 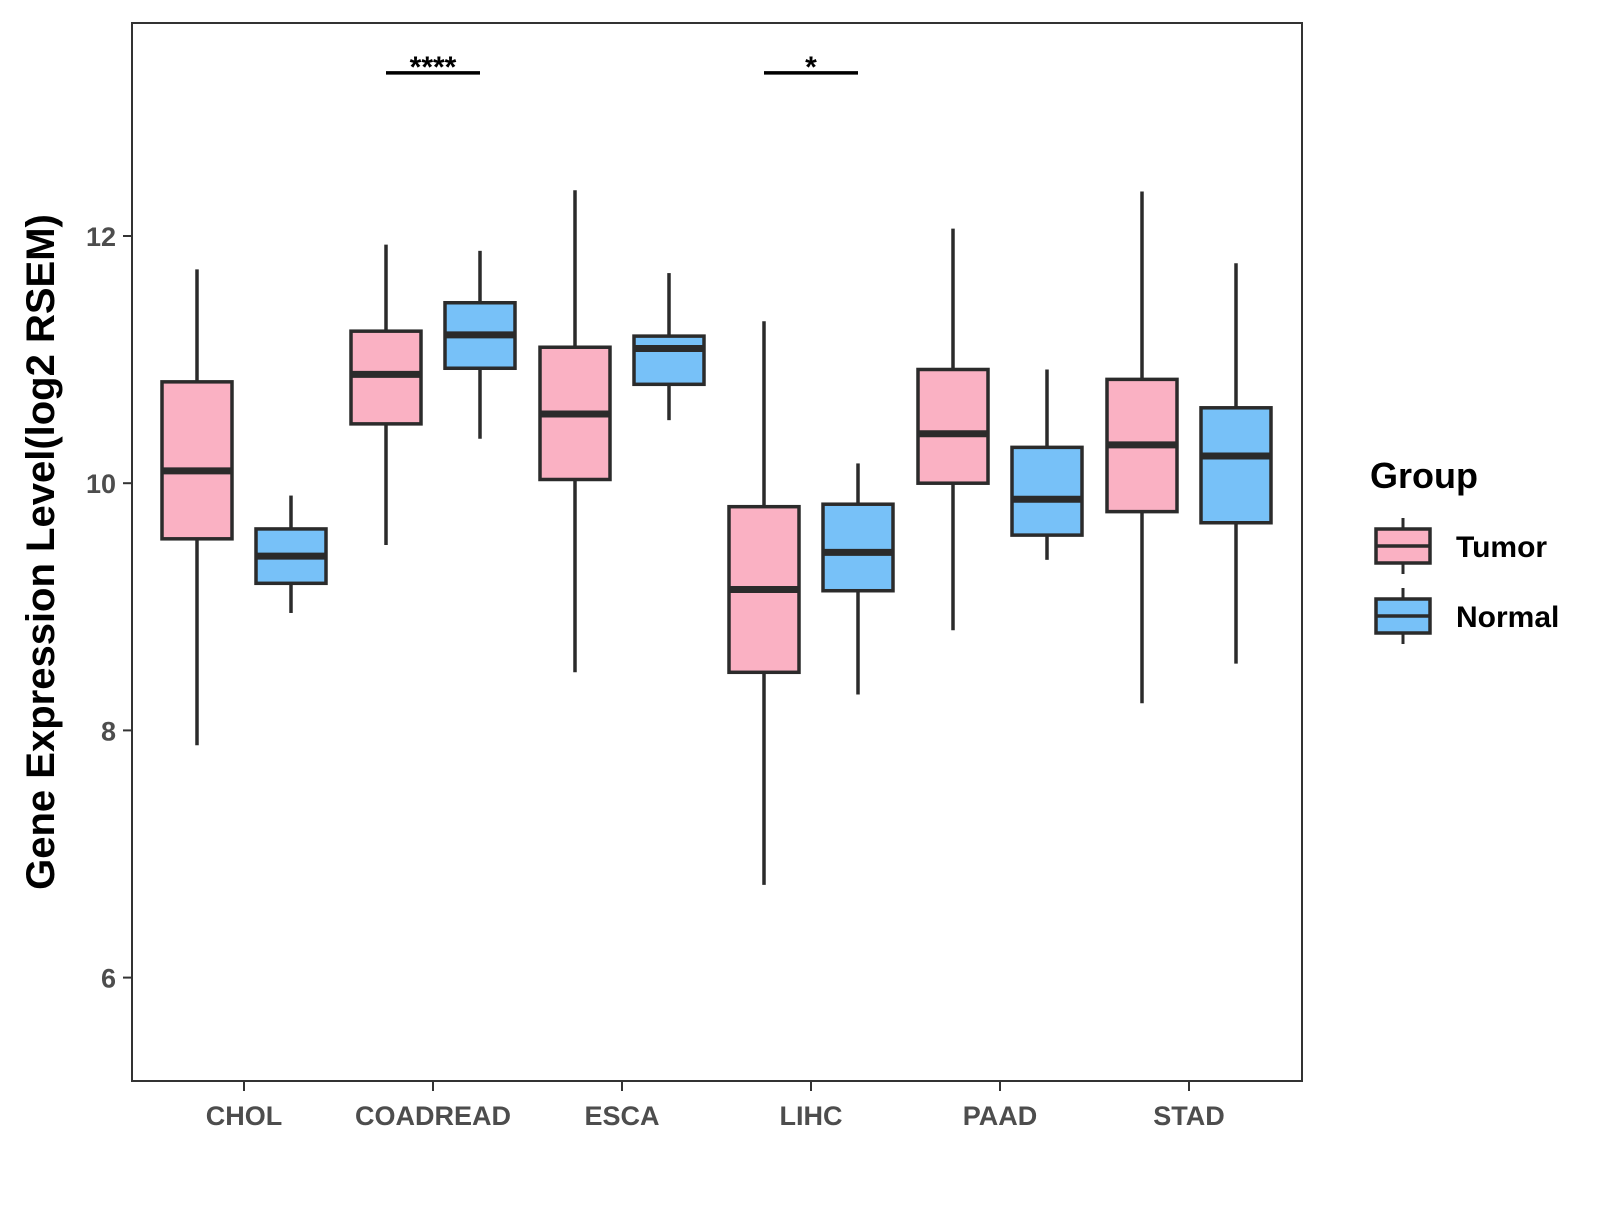 I want to click on legend-label-tumor: Tumor, so click(x=1501, y=547).